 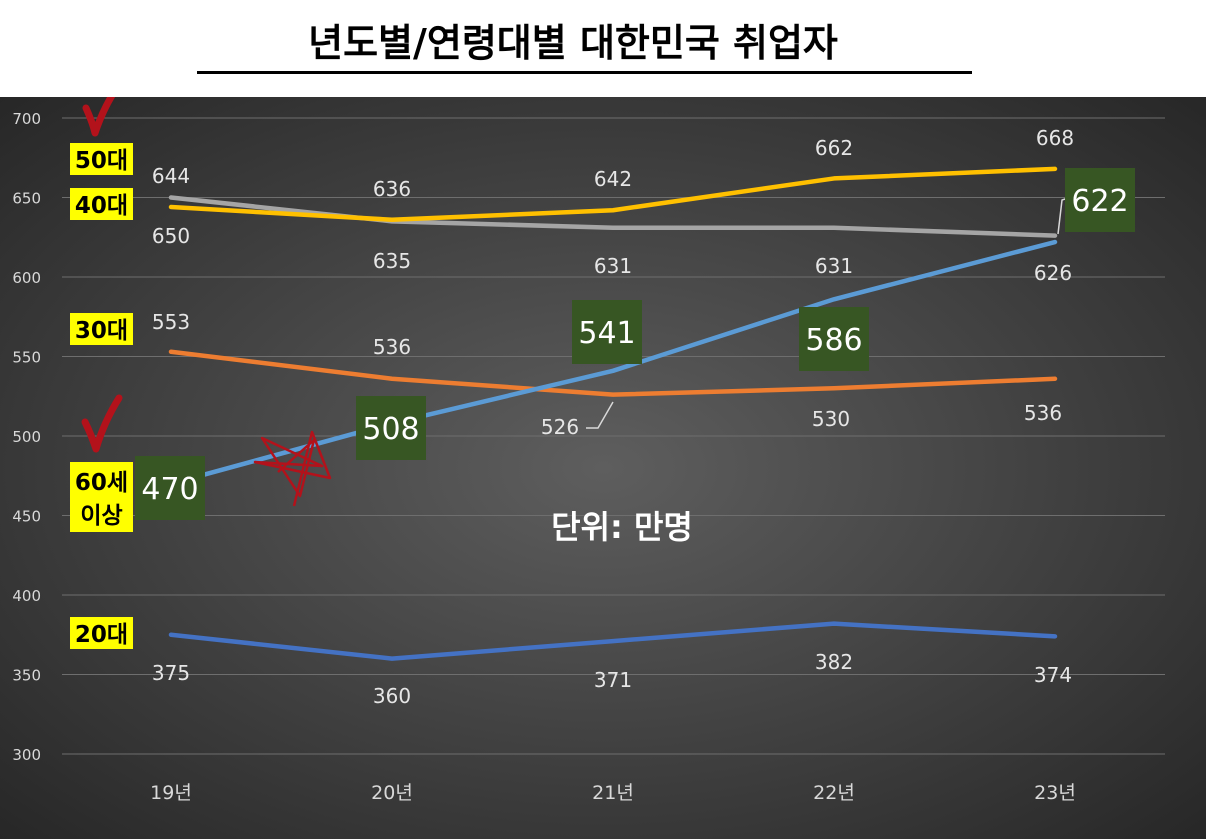 What do you see at coordinates (834, 662) in the screenshot?
I see `data-label: 382` at bounding box center [834, 662].